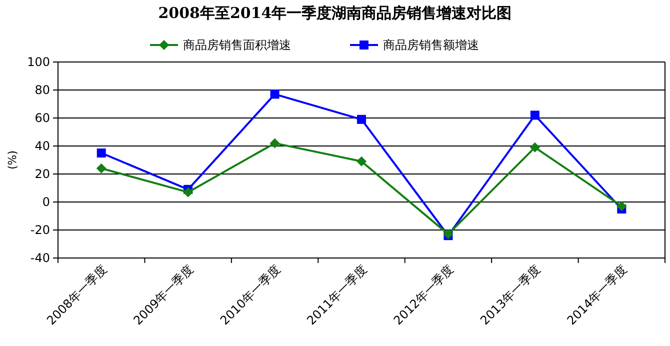  I want to click on legend-label: 商品房销售额增速, so click(431, 45).